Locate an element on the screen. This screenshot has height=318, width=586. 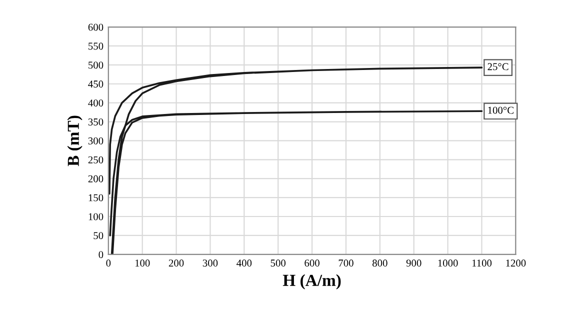
y-tick-label: 200 is located at coordinates (96, 178).